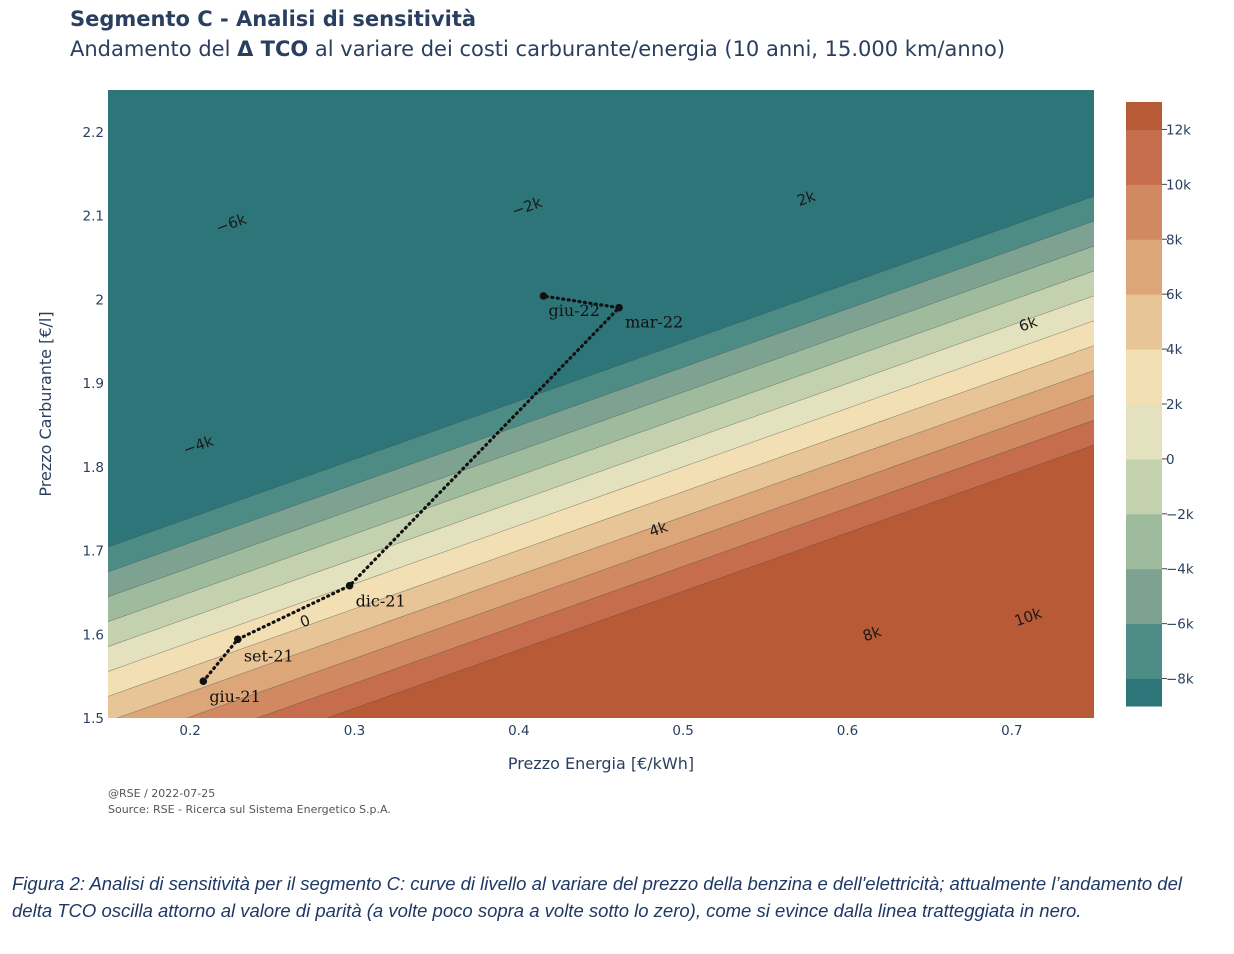 The width and height of the screenshot is (1234, 954). I want to click on colorbar-tick-label: 2k, so click(1174, 405).